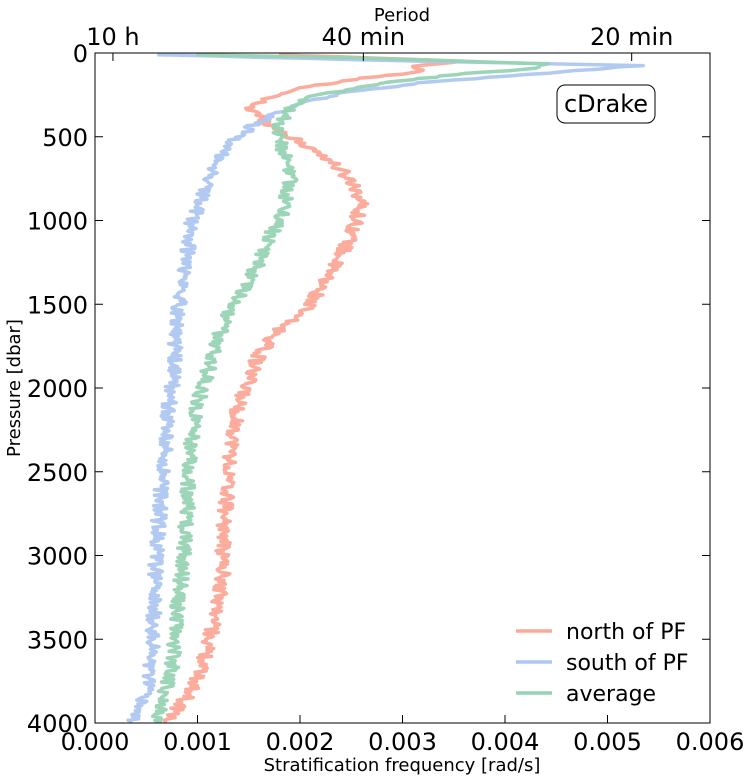  Describe the element at coordinates (402, 765) in the screenshot. I see `x-axis-title: Stratification frequency [rad/s]` at that location.